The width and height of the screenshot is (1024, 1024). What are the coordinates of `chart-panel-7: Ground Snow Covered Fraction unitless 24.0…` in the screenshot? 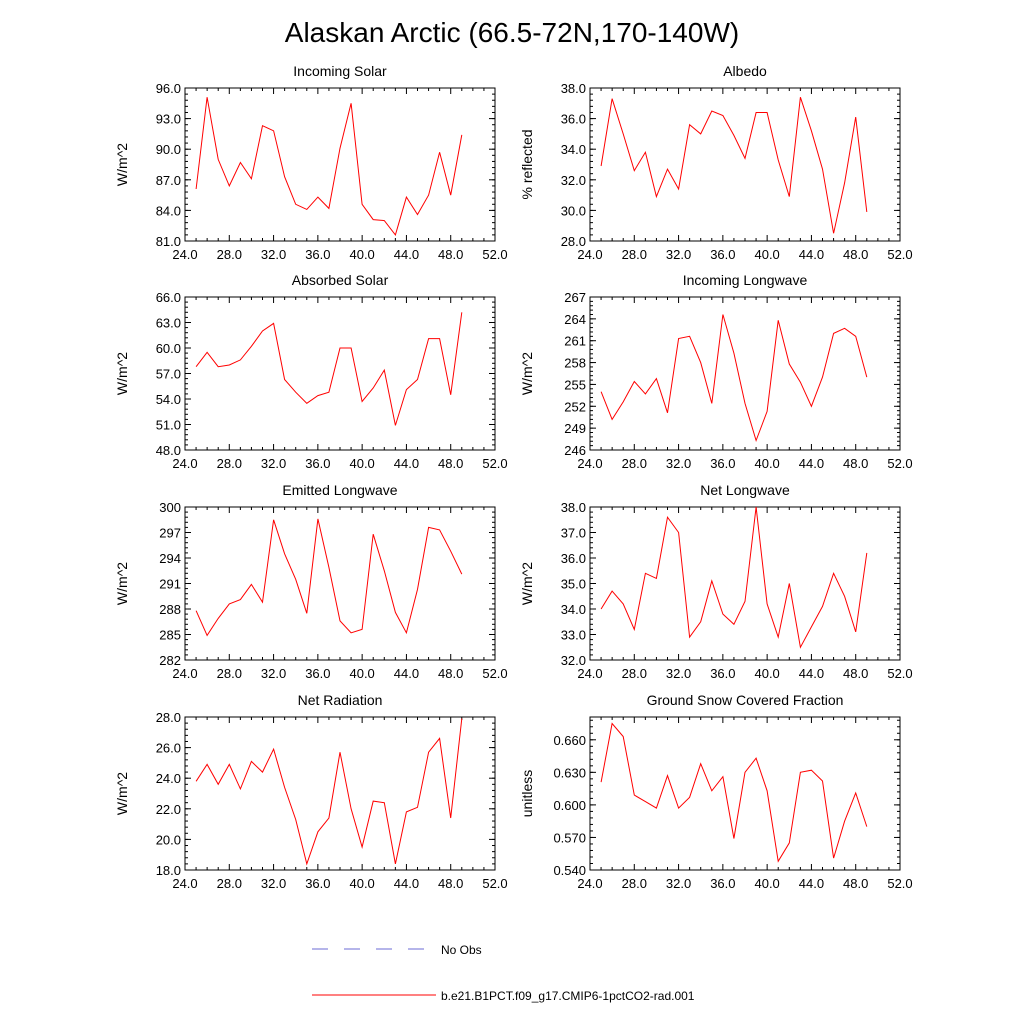 It's located at (716, 791).